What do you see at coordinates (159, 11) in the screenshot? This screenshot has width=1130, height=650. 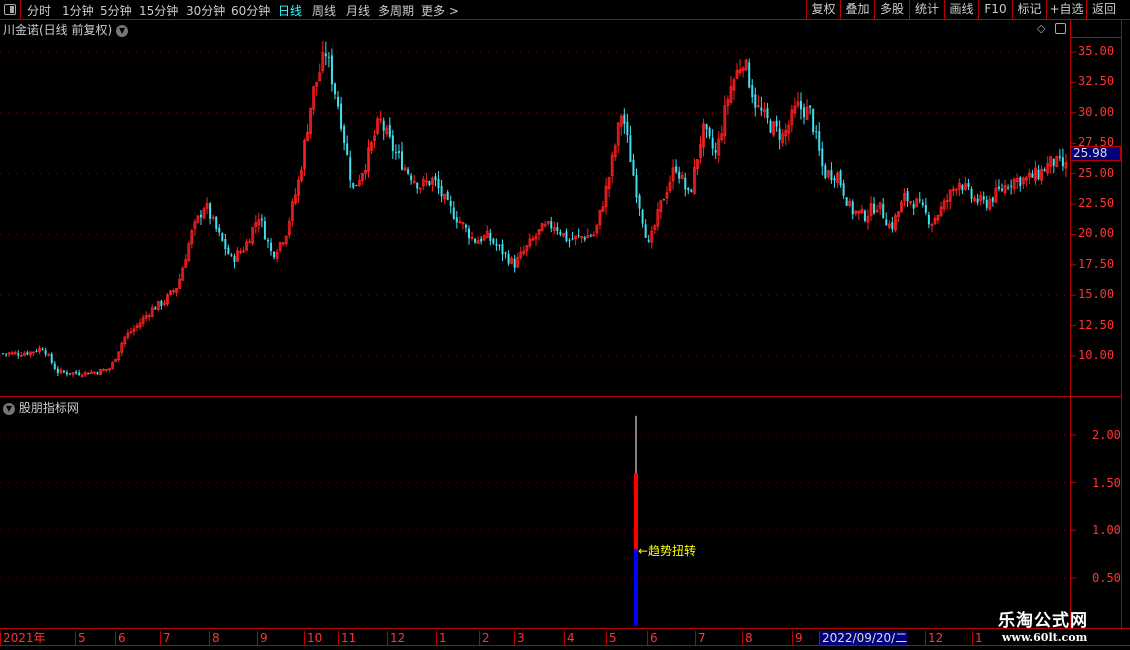 I see `period-tab: 15分钟` at bounding box center [159, 11].